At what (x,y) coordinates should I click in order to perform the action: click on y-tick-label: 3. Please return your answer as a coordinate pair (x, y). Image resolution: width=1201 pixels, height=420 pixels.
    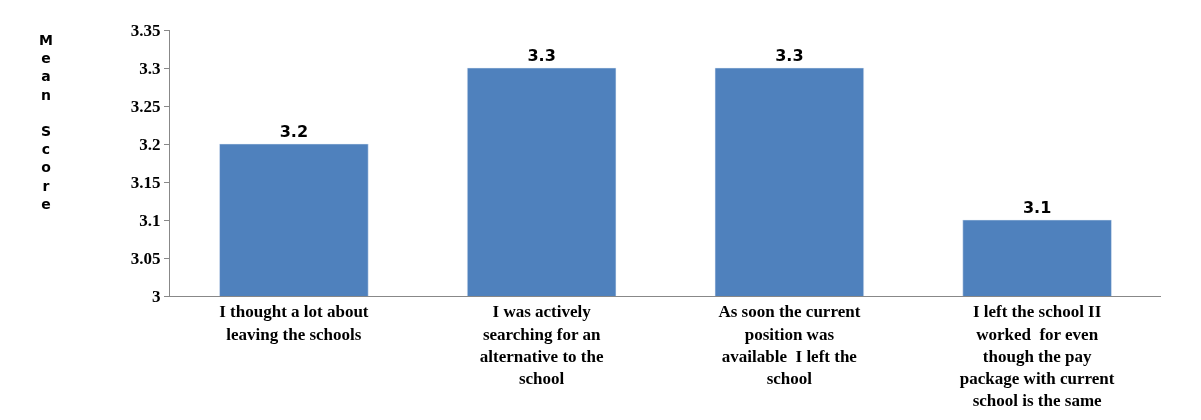
    Looking at the image, I should click on (156, 296).